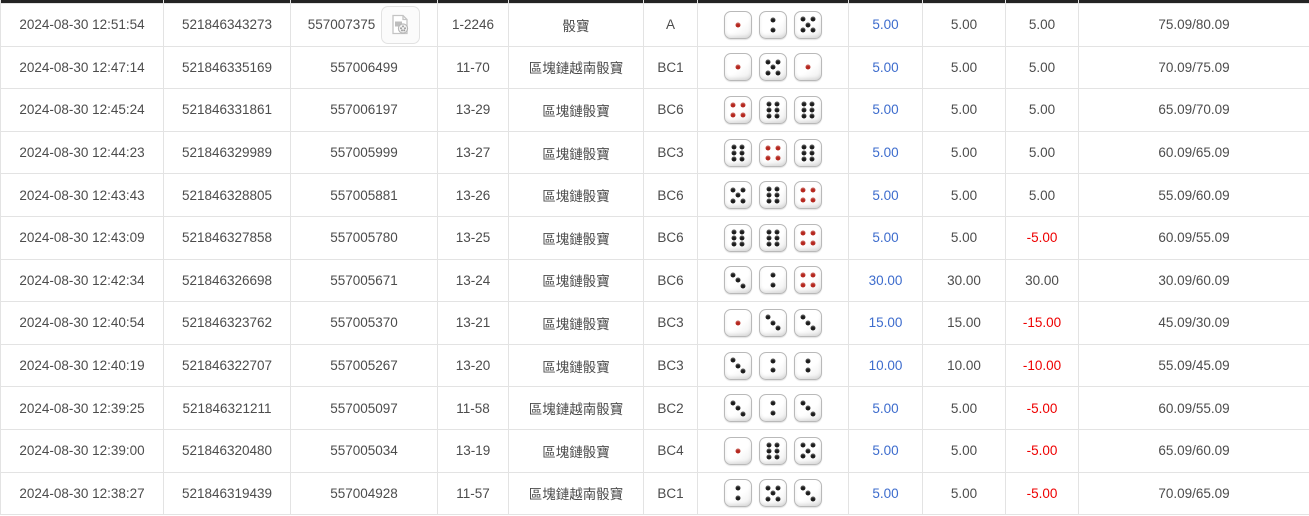 This screenshot has height=516, width=1309. I want to click on cell-balance: 45.09/30.09, so click(1193, 323).